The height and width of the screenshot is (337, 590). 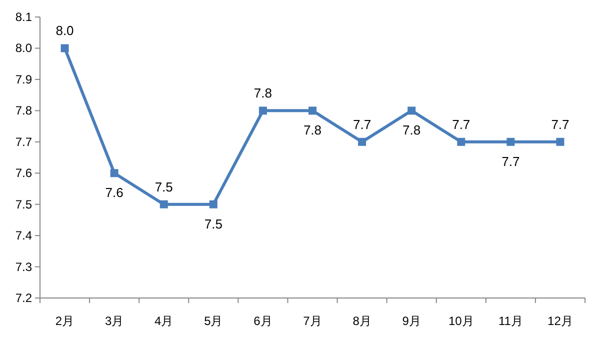 What do you see at coordinates (23, 204) in the screenshot?
I see `y-tick-label: 7.5` at bounding box center [23, 204].